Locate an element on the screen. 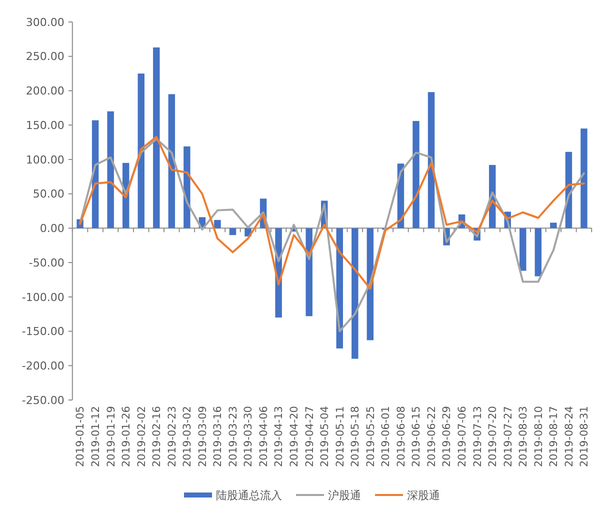  x-tick-label: 2019-08-17 is located at coordinates (554, 437).